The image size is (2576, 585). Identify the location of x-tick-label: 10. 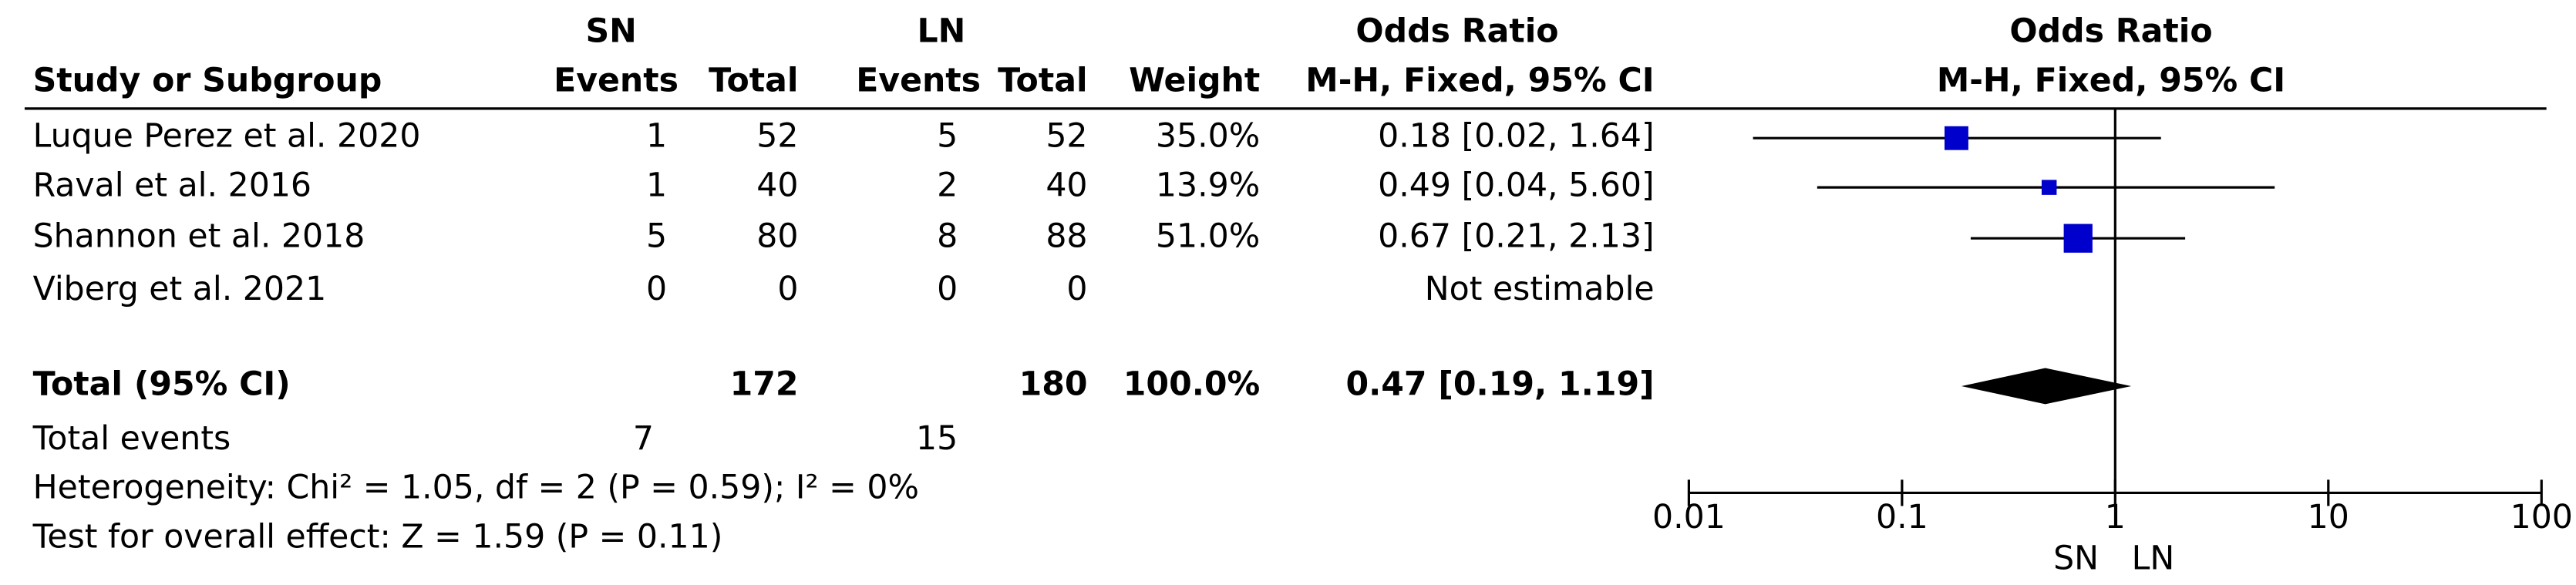
(2328, 517).